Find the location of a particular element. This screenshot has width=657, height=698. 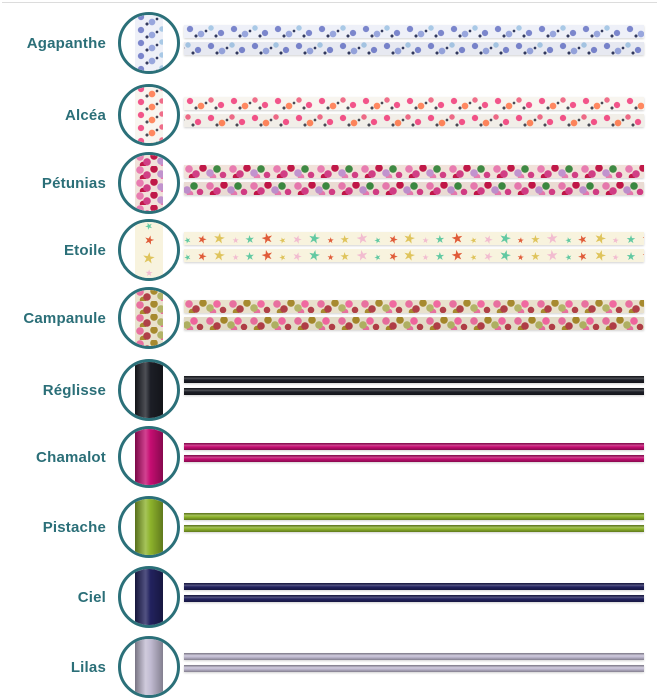

product-option-label: Lilas is located at coordinates (88, 667).